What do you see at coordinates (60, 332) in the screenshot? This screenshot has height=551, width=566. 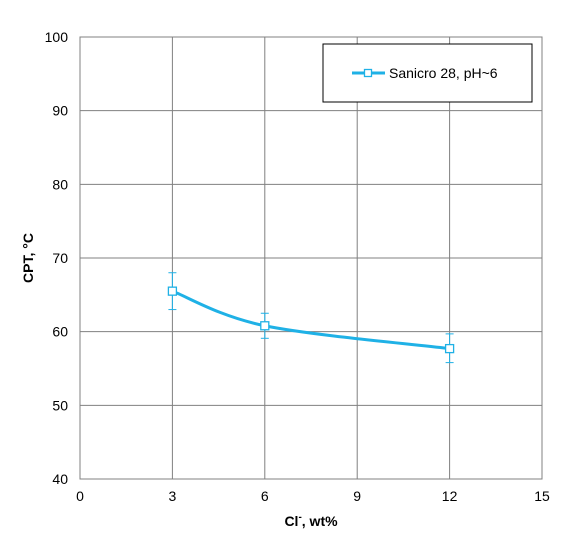 I see `y-tick-label: 60` at bounding box center [60, 332].